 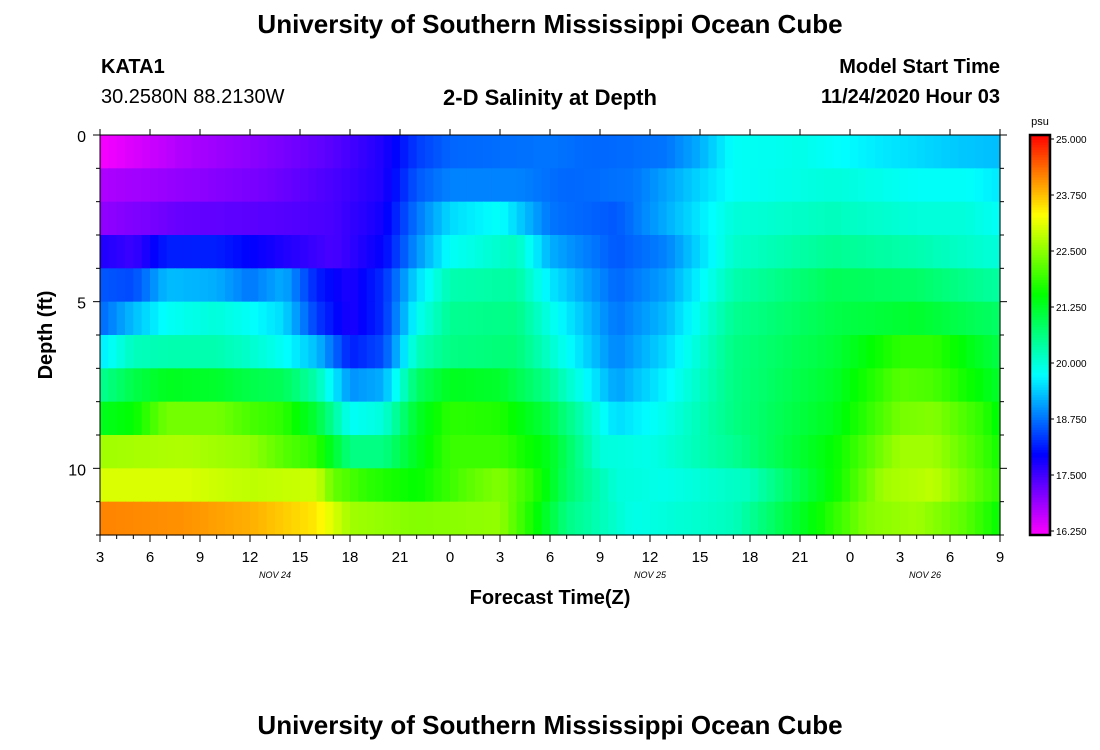 I want to click on y-tick-label: 5, so click(x=81, y=304).